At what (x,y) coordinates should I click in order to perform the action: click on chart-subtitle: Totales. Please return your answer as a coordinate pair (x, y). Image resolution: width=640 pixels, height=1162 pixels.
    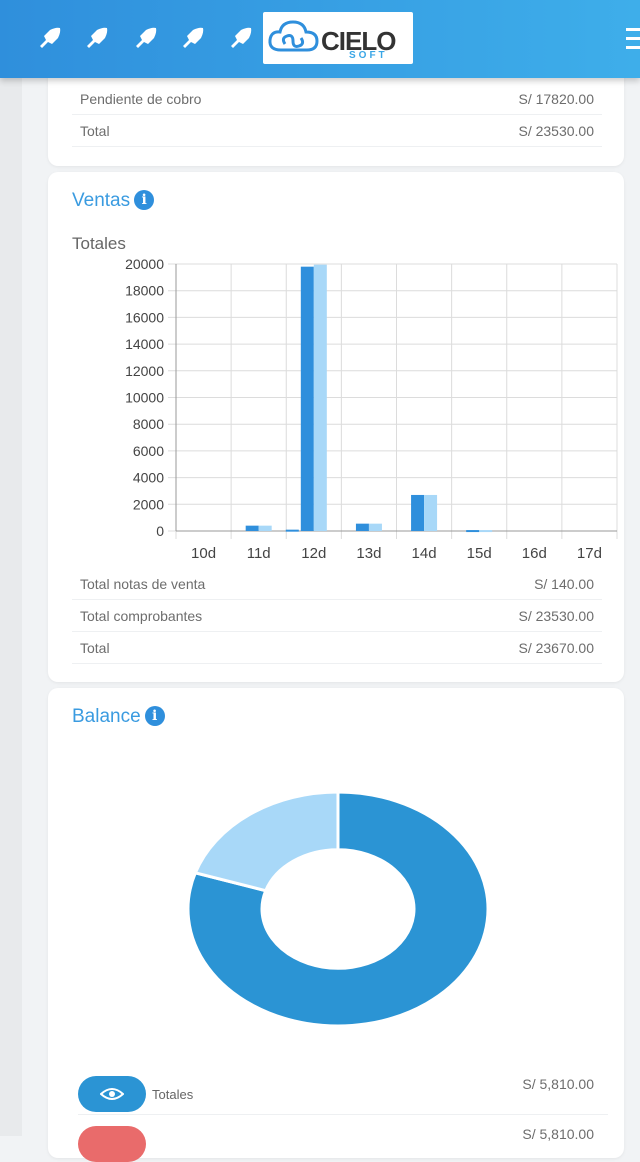
    Looking at the image, I should click on (99, 243).